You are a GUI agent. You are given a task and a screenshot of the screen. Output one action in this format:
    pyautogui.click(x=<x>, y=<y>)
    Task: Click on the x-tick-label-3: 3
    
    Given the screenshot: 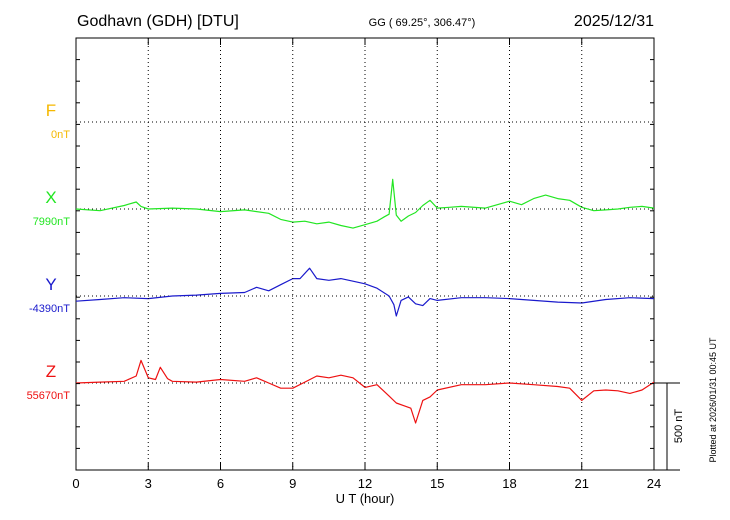 What is the action you would take?
    pyautogui.click(x=148, y=483)
    